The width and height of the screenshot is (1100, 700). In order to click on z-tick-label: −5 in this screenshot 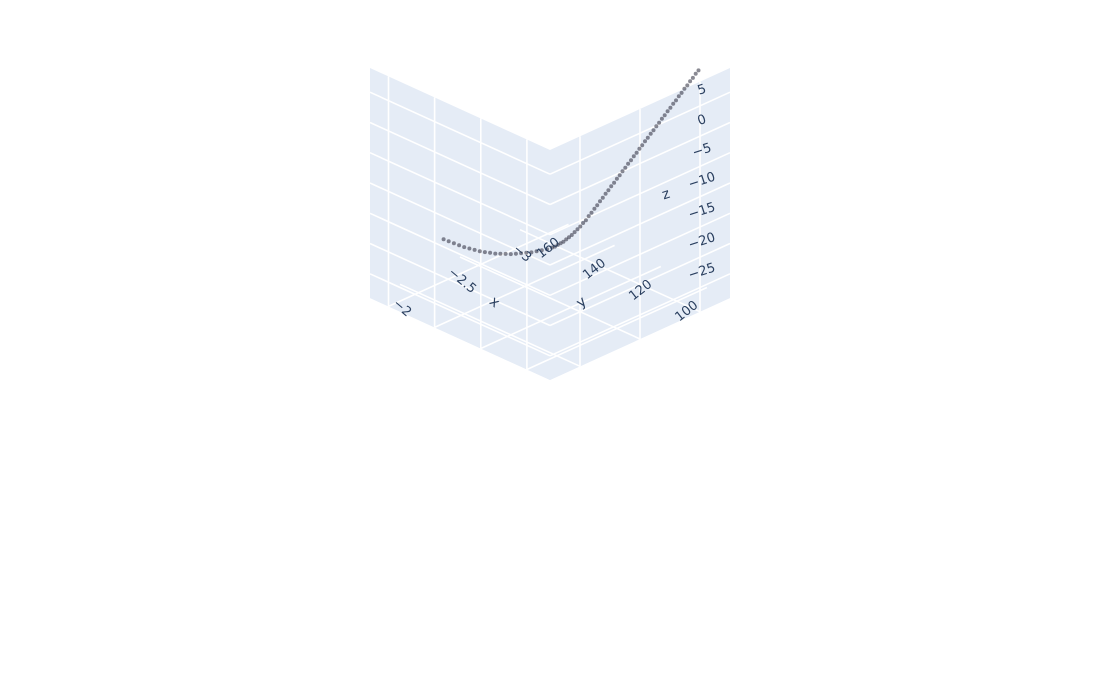, I will do `click(702, 151)`.